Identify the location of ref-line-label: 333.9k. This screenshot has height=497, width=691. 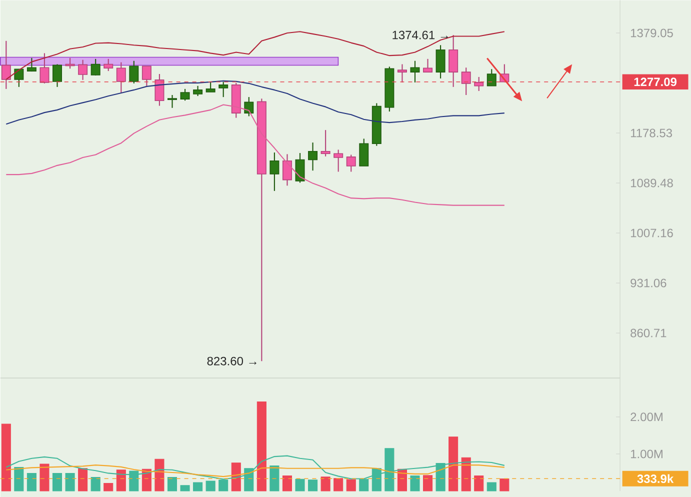
(655, 479).